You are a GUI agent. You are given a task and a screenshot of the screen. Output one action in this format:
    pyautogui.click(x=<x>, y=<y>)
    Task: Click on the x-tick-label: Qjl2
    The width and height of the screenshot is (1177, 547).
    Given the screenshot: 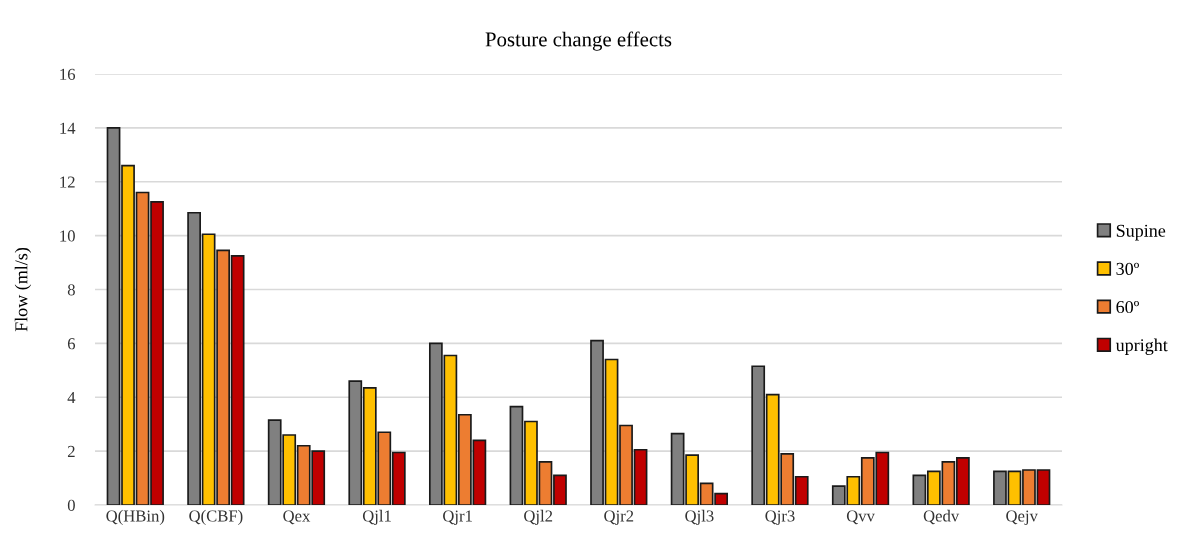 What is the action you would take?
    pyautogui.click(x=538, y=517)
    